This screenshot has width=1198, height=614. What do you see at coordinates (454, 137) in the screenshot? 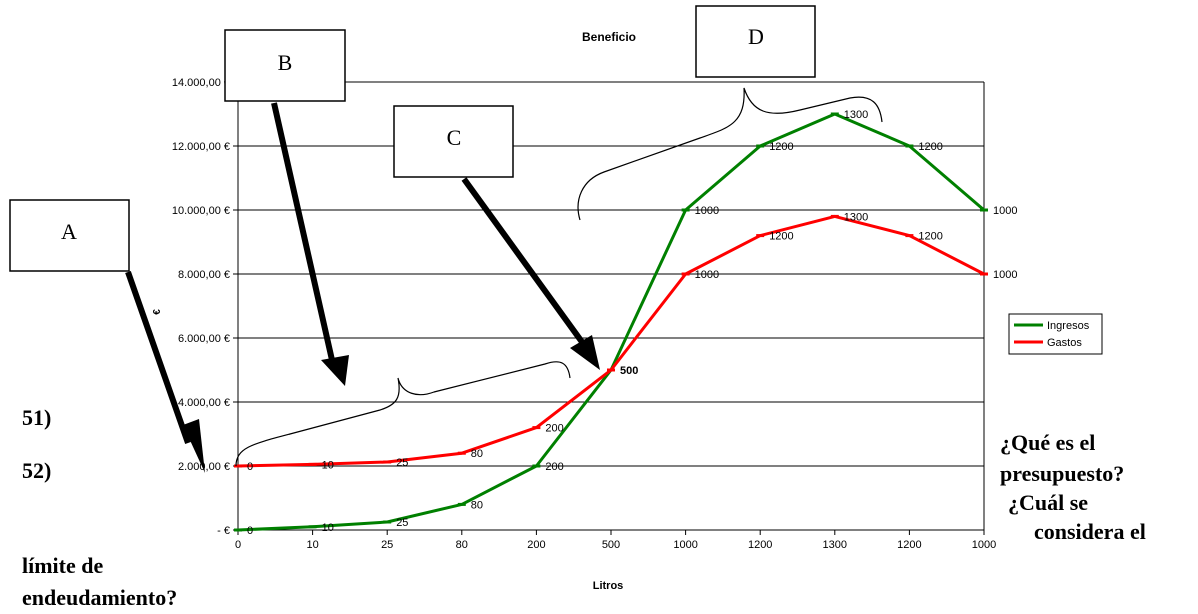
I see `box-c-label: C` at bounding box center [454, 137].